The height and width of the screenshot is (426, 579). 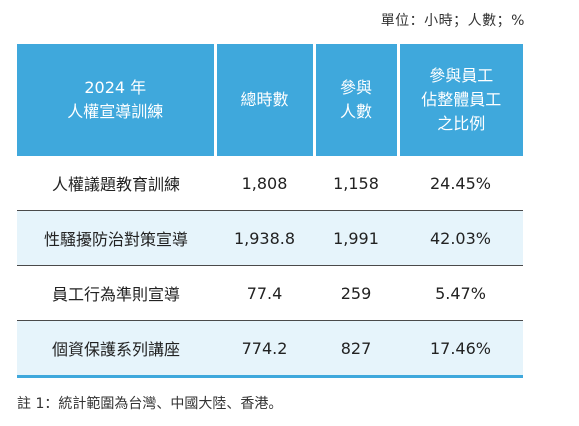 I want to click on header-participation-ratio: 參與員工 佔整體員工 之比例, so click(x=459, y=100).